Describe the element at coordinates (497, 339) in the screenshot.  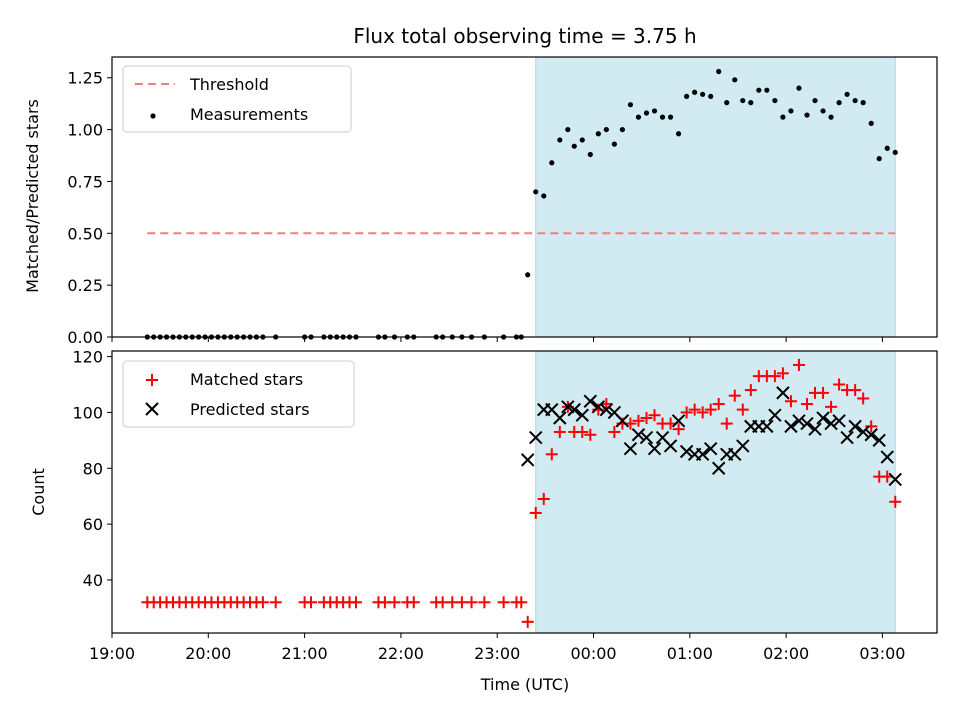
I see `top-x-ticks` at that location.